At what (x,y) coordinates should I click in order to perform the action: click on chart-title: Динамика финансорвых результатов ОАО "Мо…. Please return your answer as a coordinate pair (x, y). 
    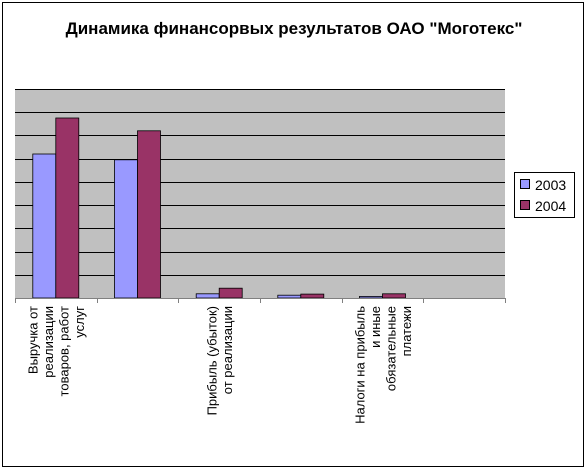
    Looking at the image, I should click on (294, 28).